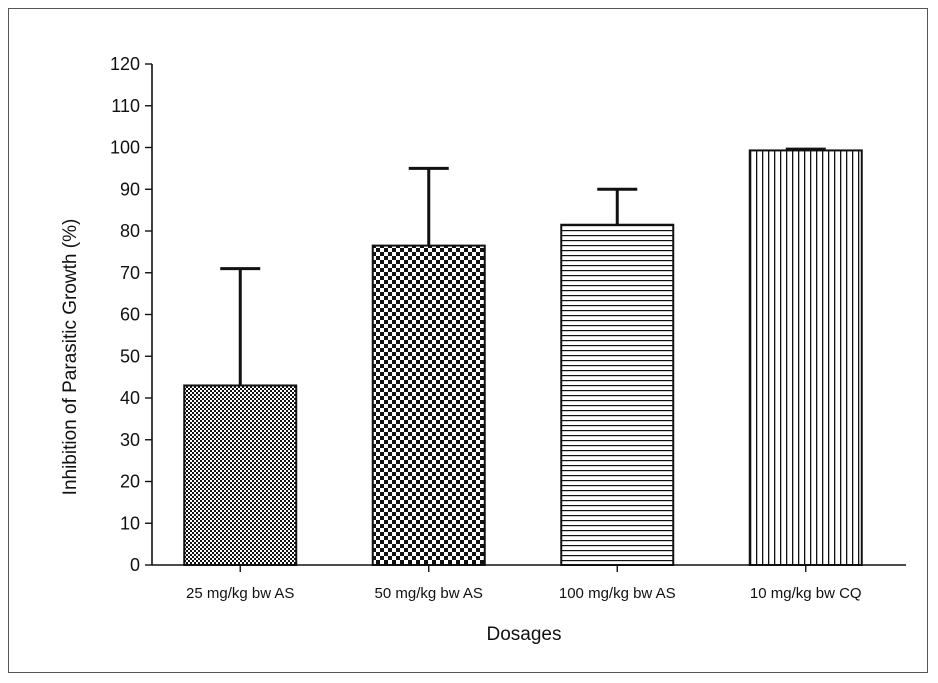  I want to click on y-tick-label: 60, so click(130, 315).